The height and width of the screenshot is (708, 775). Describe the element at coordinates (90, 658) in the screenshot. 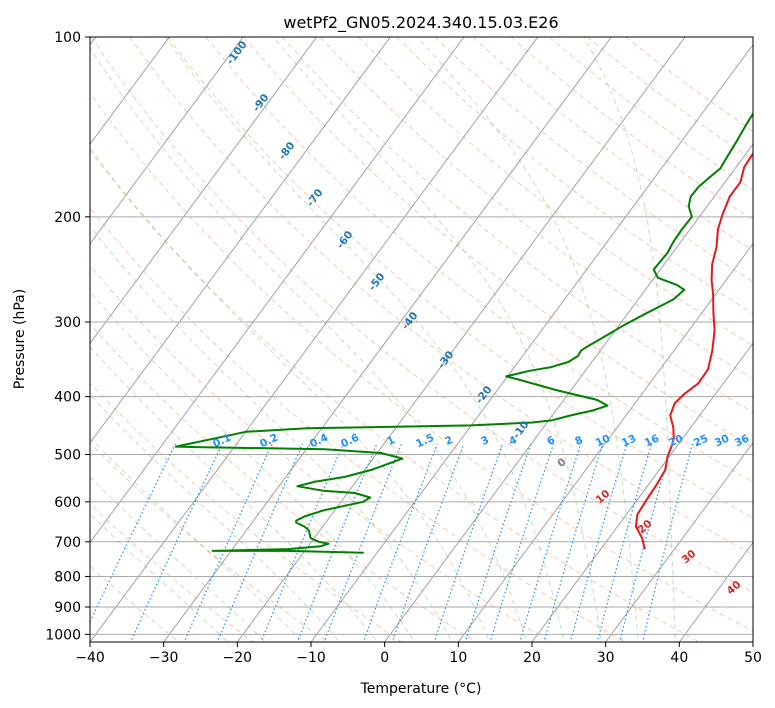

I see `x-tick-label: −40` at that location.